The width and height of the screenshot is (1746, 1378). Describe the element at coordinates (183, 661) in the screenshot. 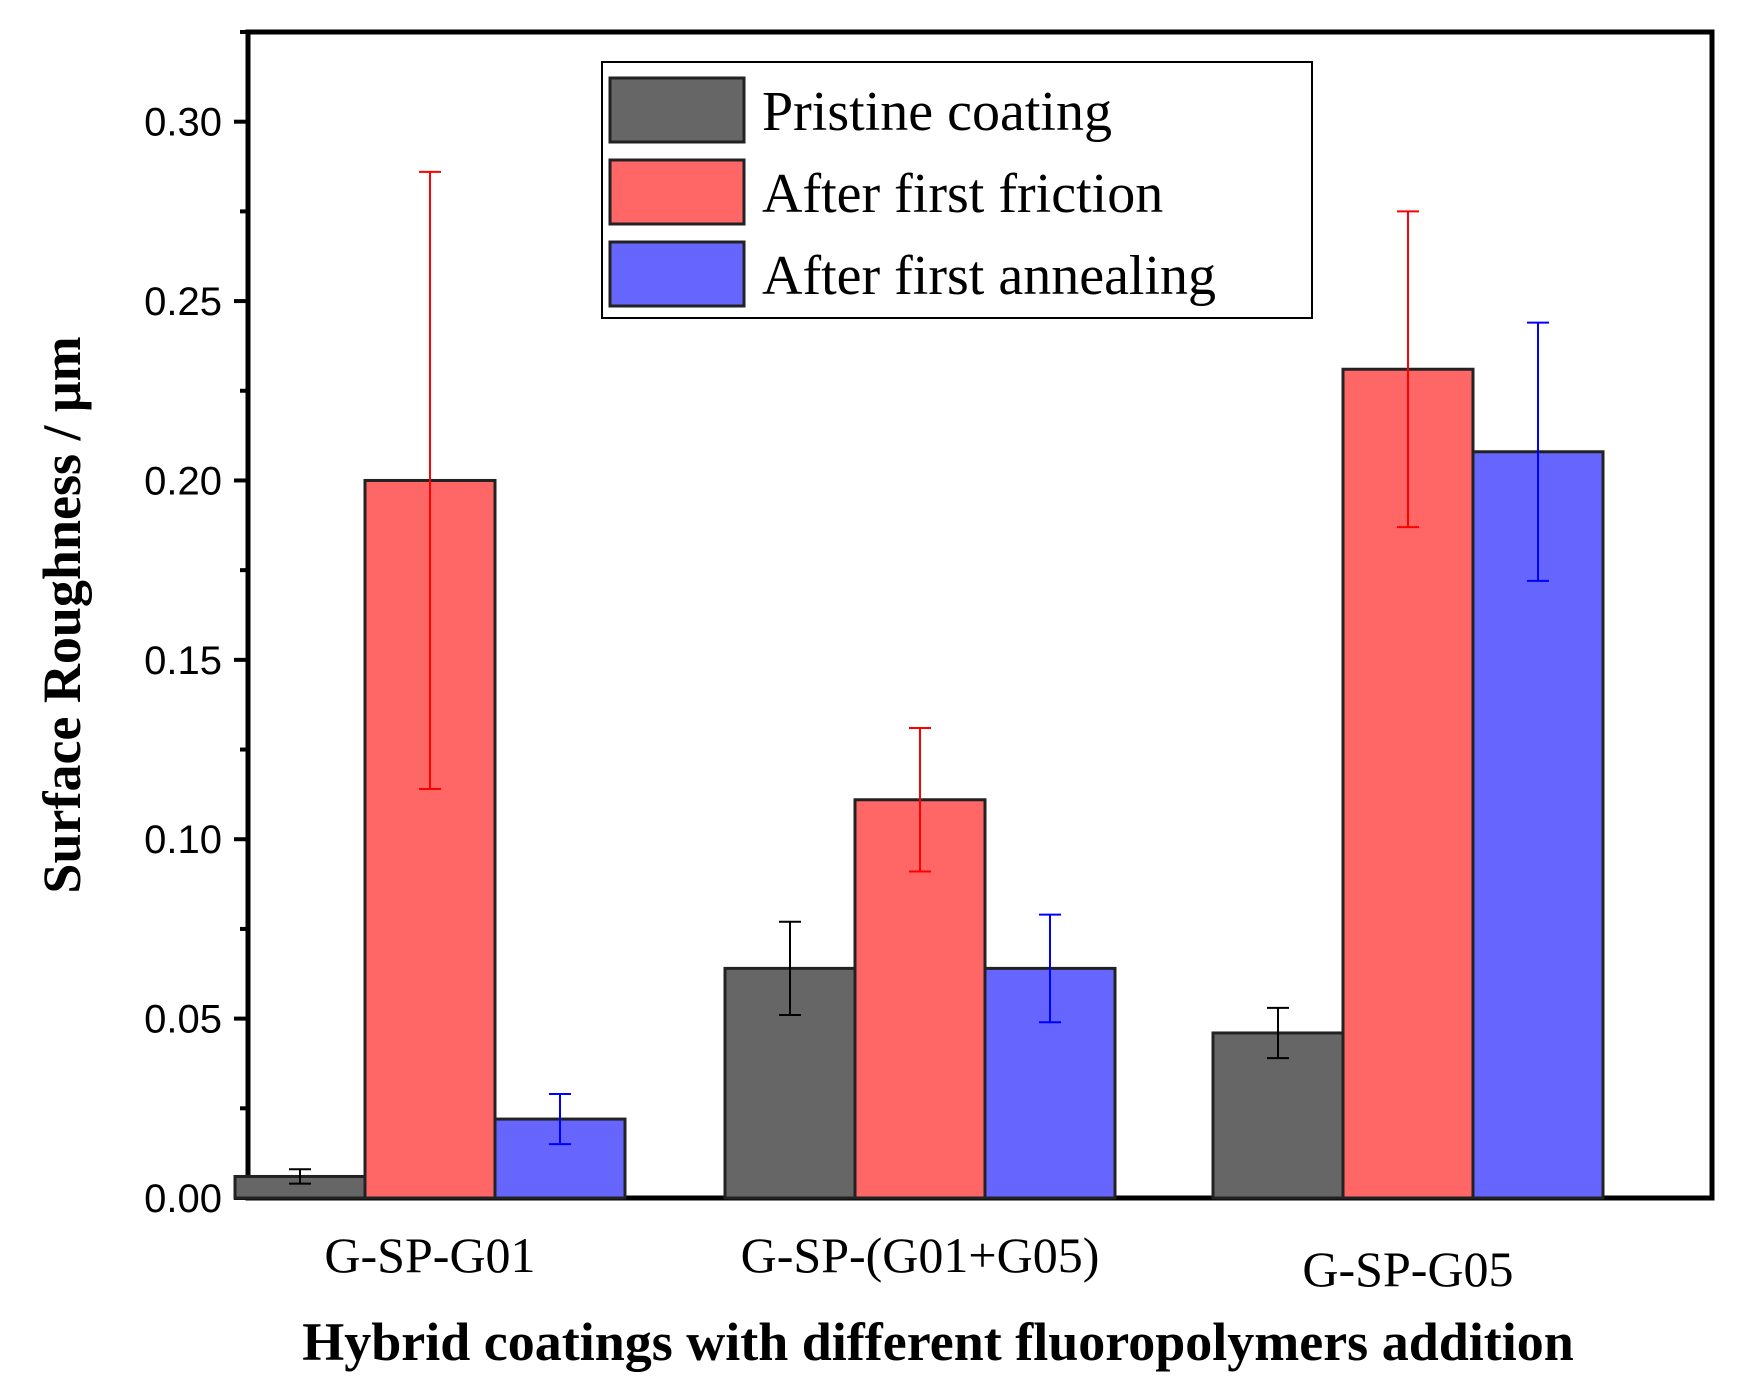

I see `y-tick-label: 0.15` at that location.